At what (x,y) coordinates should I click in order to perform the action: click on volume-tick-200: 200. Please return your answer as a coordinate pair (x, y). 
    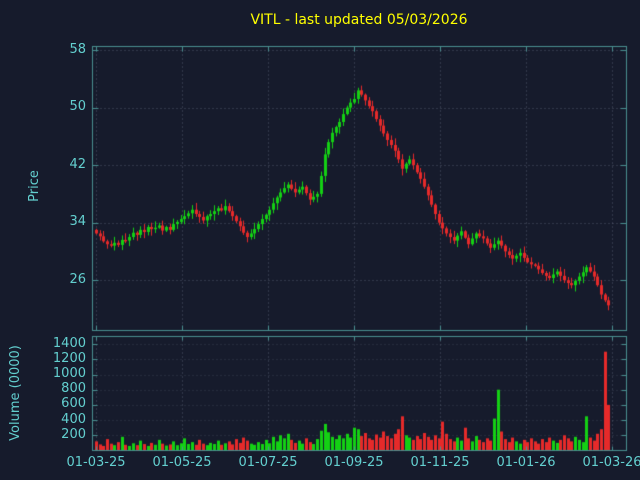
    Looking at the image, I should click on (73, 434).